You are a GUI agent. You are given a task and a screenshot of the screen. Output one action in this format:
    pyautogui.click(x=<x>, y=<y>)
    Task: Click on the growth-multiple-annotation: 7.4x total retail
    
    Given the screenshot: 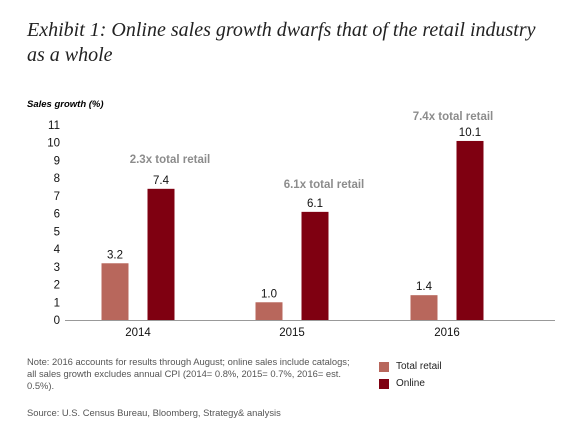 What is the action you would take?
    pyautogui.click(x=453, y=117)
    